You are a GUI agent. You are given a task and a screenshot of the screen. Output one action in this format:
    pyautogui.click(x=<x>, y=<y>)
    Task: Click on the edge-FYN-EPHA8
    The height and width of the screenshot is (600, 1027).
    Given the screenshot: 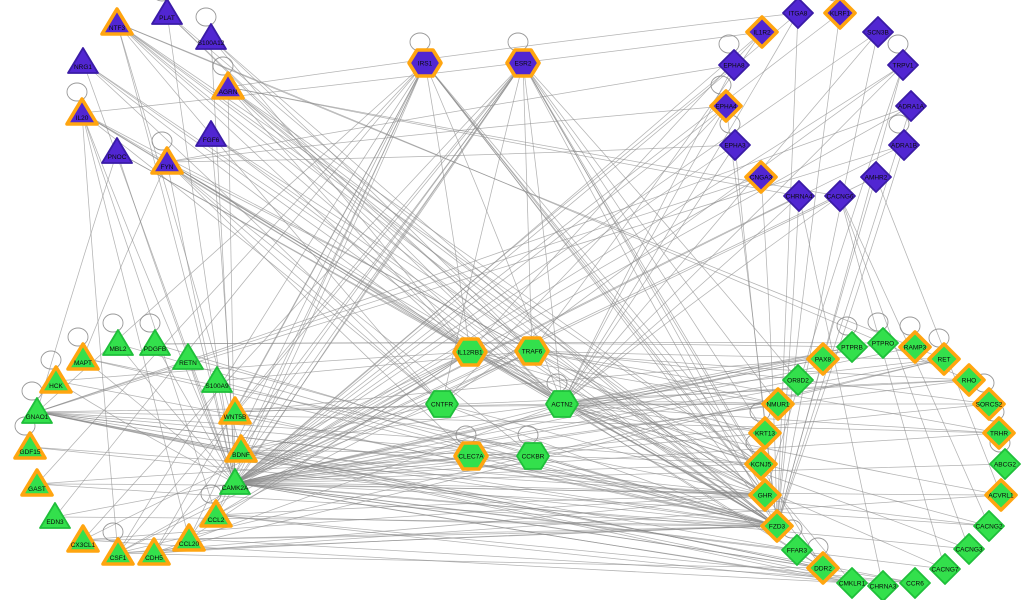 What is the action you would take?
    pyautogui.click(x=450, y=113)
    